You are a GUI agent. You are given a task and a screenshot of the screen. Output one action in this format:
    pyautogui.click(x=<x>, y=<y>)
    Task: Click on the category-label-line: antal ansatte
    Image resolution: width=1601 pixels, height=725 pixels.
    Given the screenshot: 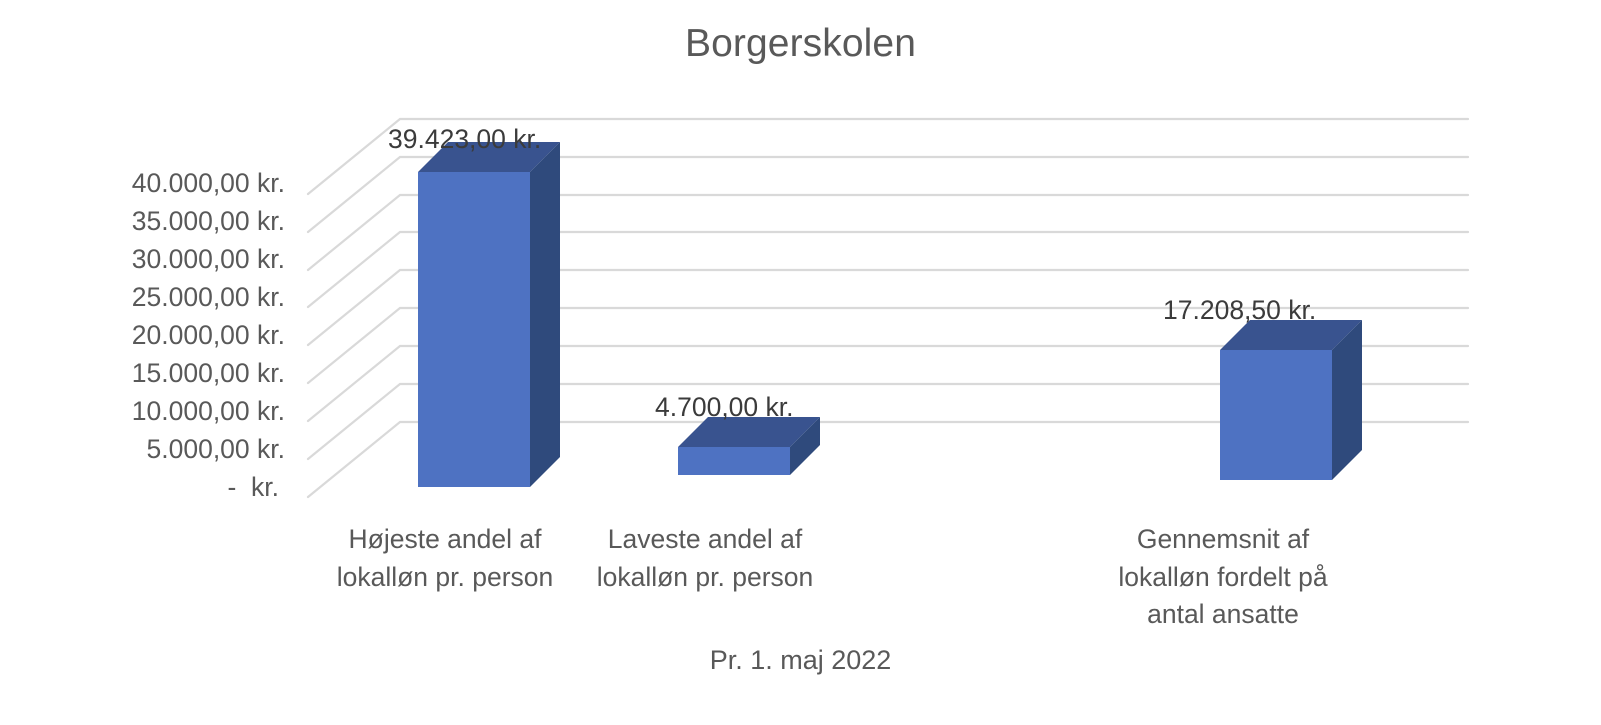 What is the action you would take?
    pyautogui.click(x=1223, y=614)
    